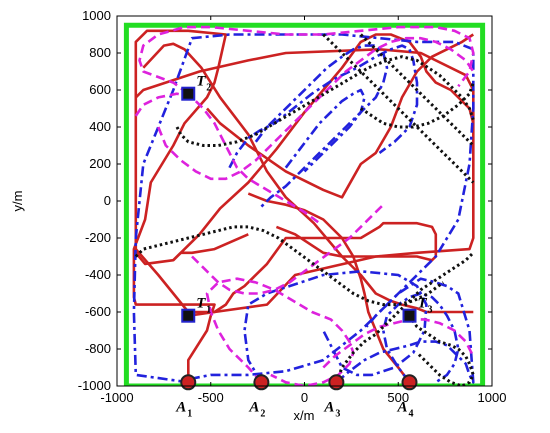  I want to click on y-tick-label: 600, so click(100, 89).